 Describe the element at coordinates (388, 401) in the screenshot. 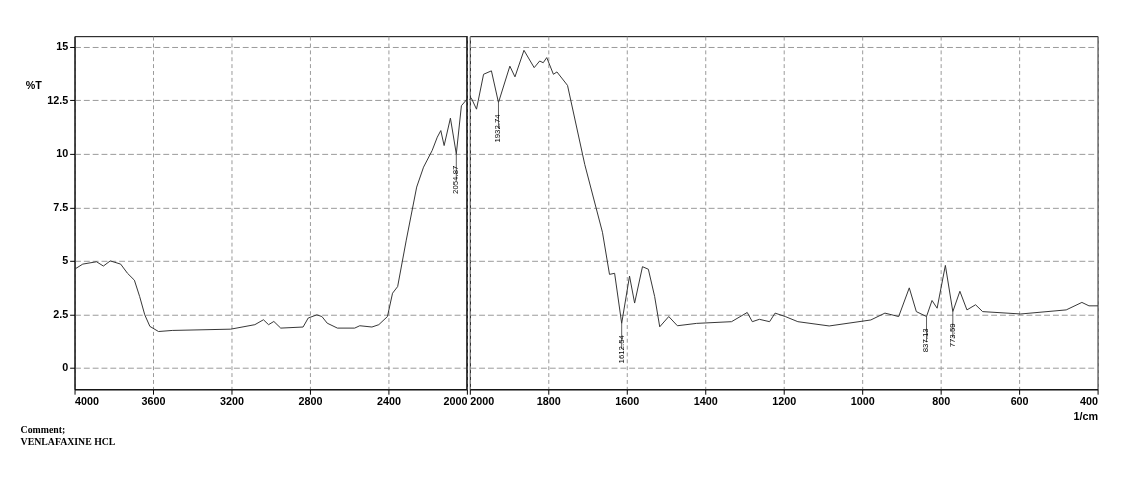

I see `x-tick-label: 2400` at that location.